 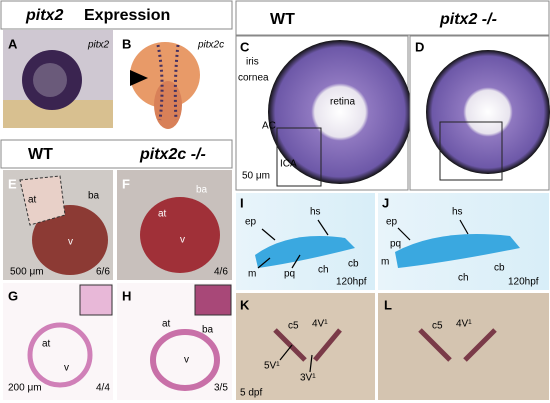 What do you see at coordinates (139, 78) in the screenshot?
I see `arrowhead` at bounding box center [139, 78].